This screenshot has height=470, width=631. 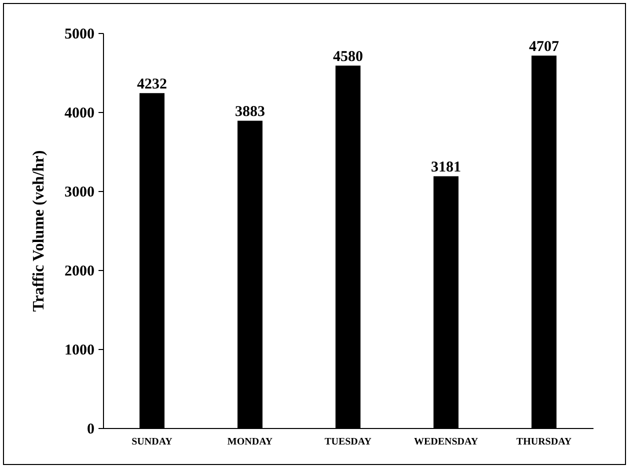 What do you see at coordinates (348, 442) in the screenshot?
I see `x-tick-label: TUESDAY` at bounding box center [348, 442].